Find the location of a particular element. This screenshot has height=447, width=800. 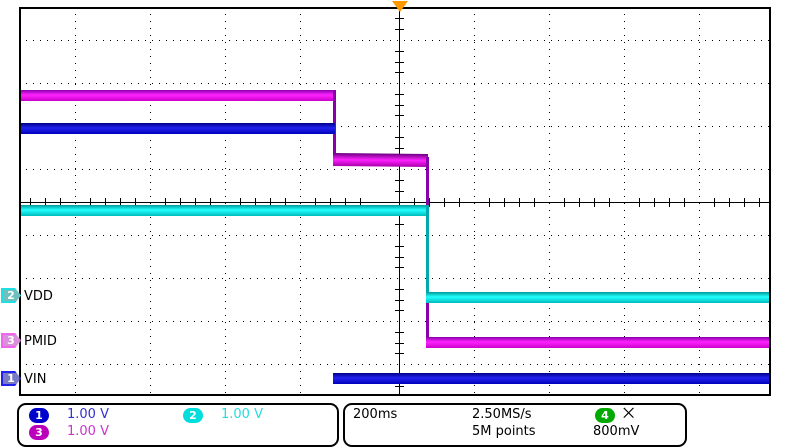

trace-pmid-mid is located at coordinates (380, 160).